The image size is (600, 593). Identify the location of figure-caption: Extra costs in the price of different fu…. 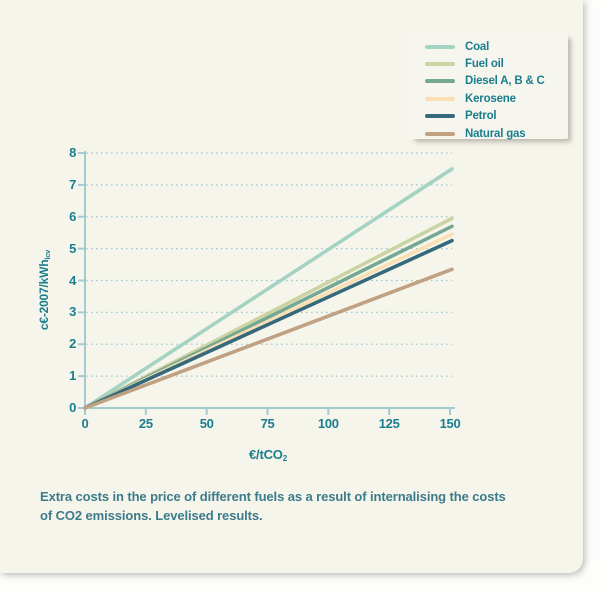
(305, 506).